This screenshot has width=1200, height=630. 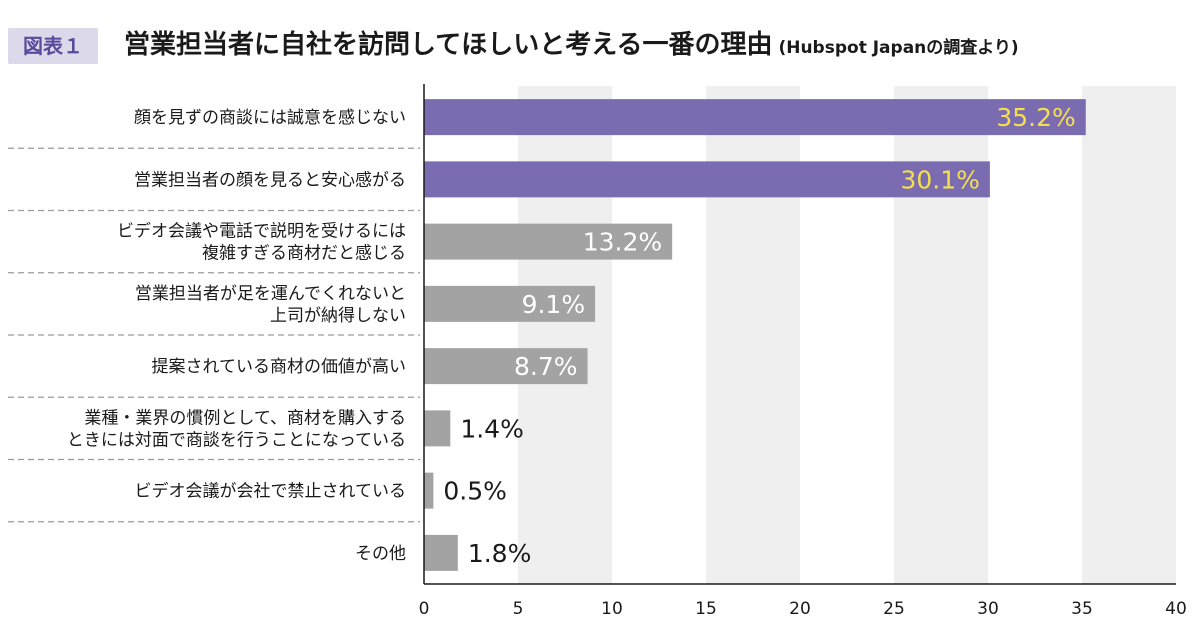 What do you see at coordinates (554, 304) in the screenshot?
I see `data-label: 9.1%` at bounding box center [554, 304].